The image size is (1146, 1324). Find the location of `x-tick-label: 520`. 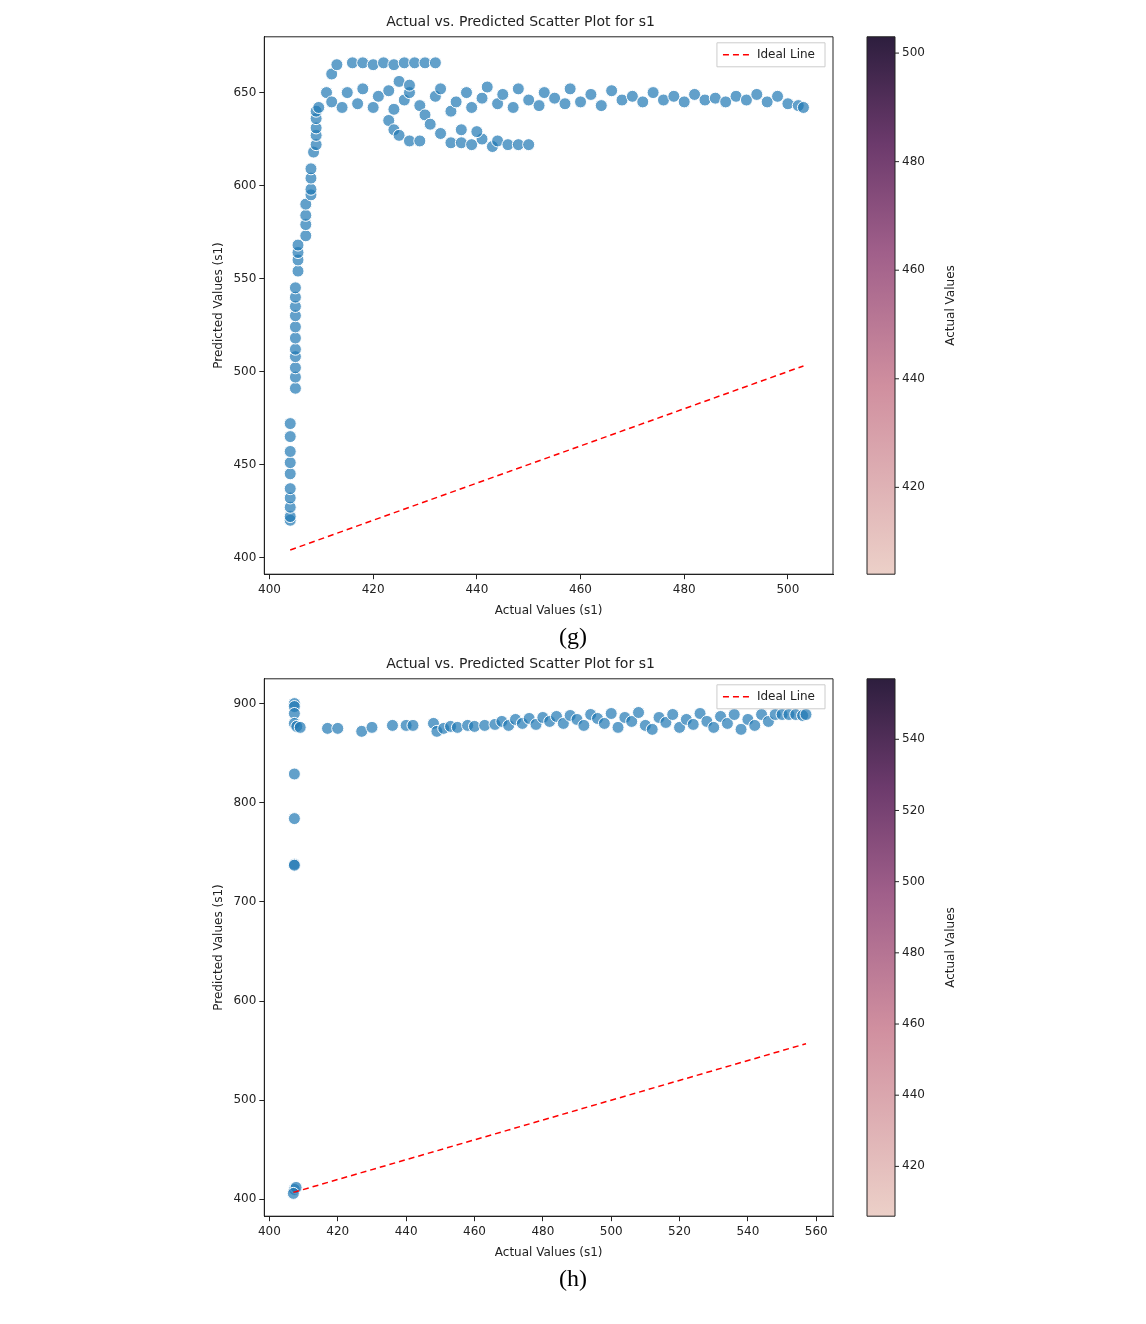

x-tick-label: 520 is located at coordinates (679, 1230).